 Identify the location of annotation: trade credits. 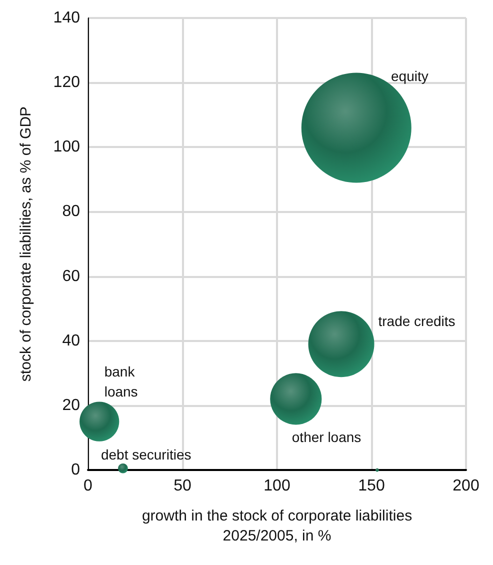
(417, 321).